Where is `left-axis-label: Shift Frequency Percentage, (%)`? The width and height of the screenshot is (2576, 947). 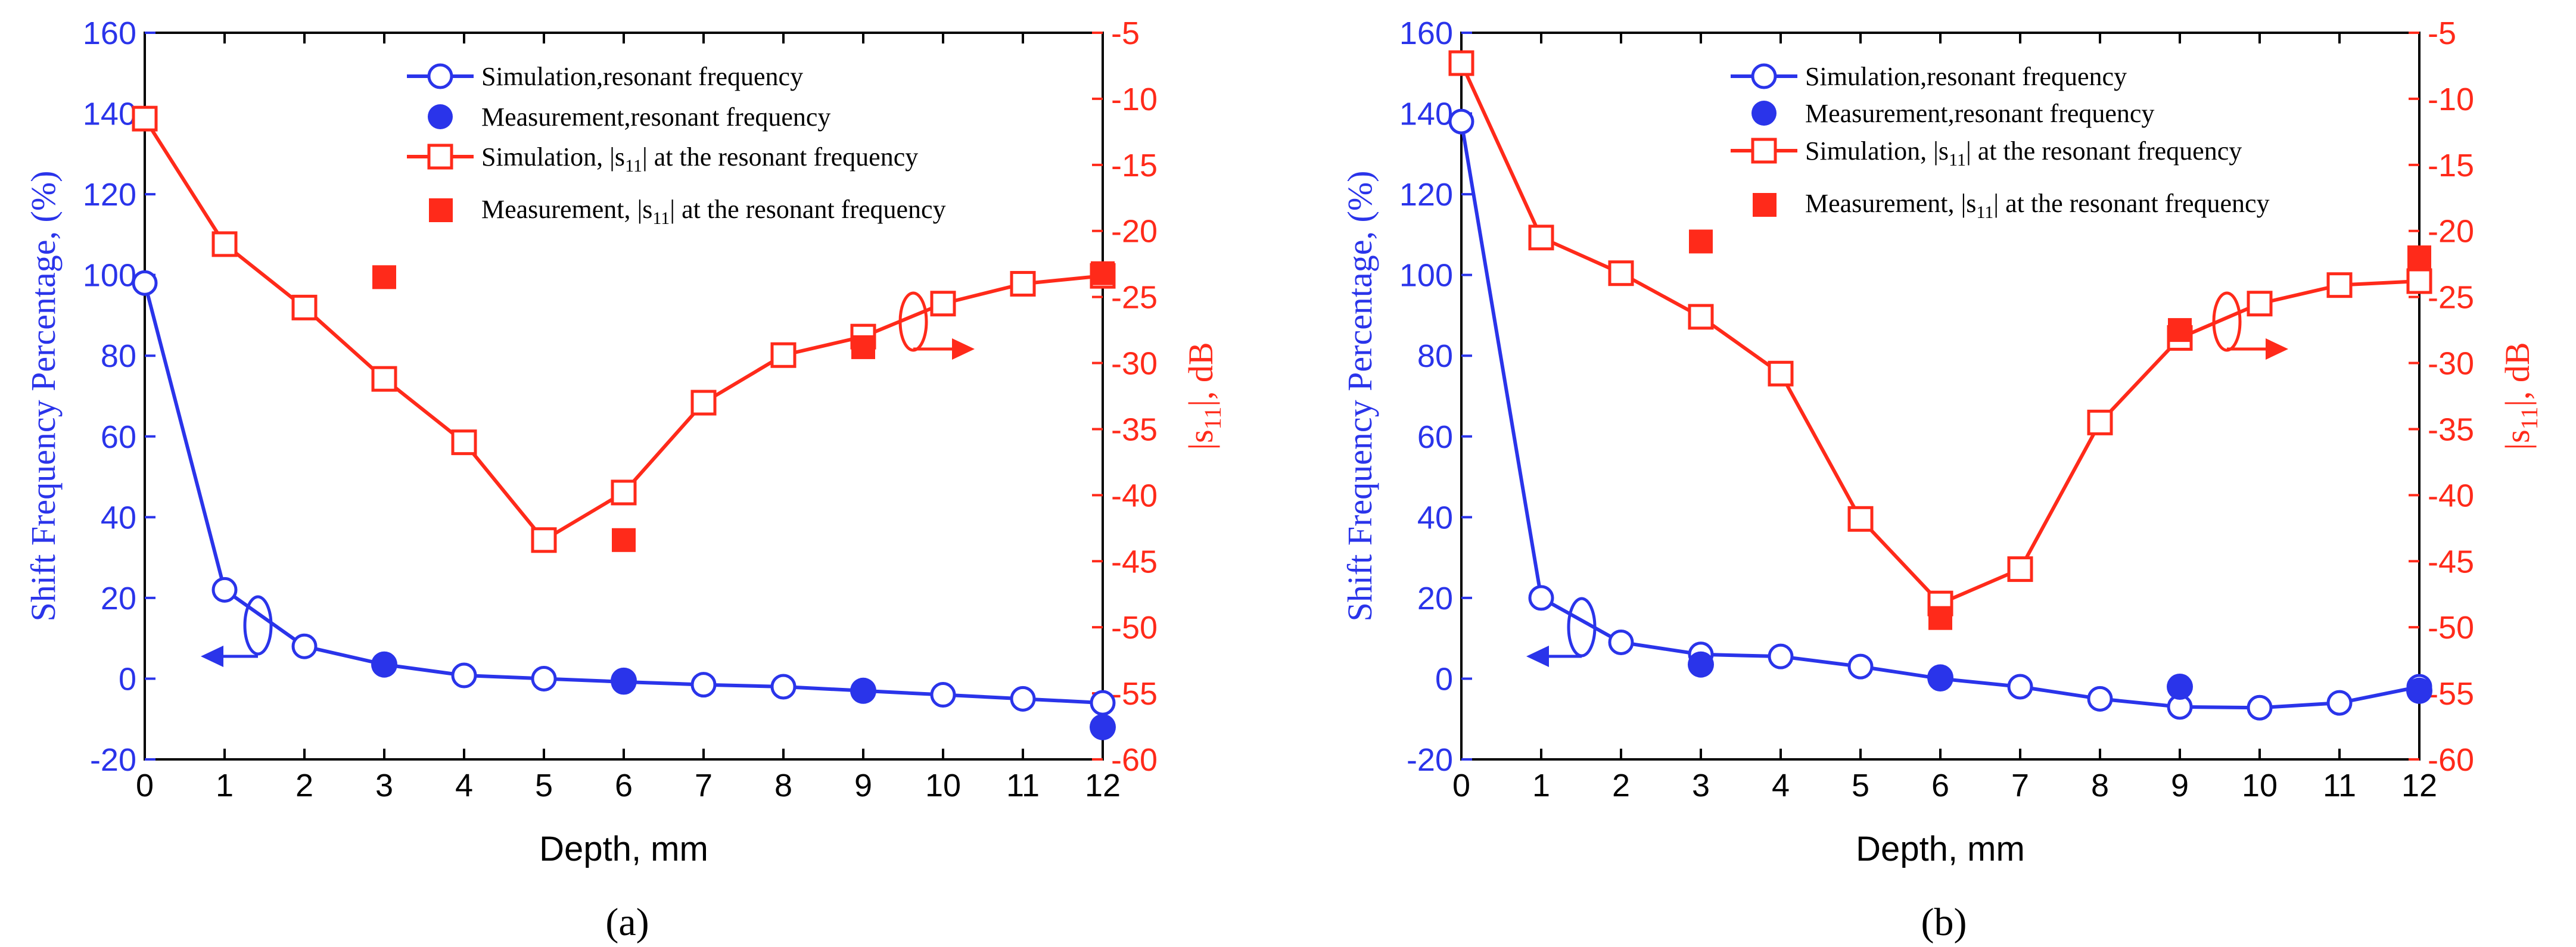 left-axis-label: Shift Frequency Percentage, (%) is located at coordinates (1359, 396).